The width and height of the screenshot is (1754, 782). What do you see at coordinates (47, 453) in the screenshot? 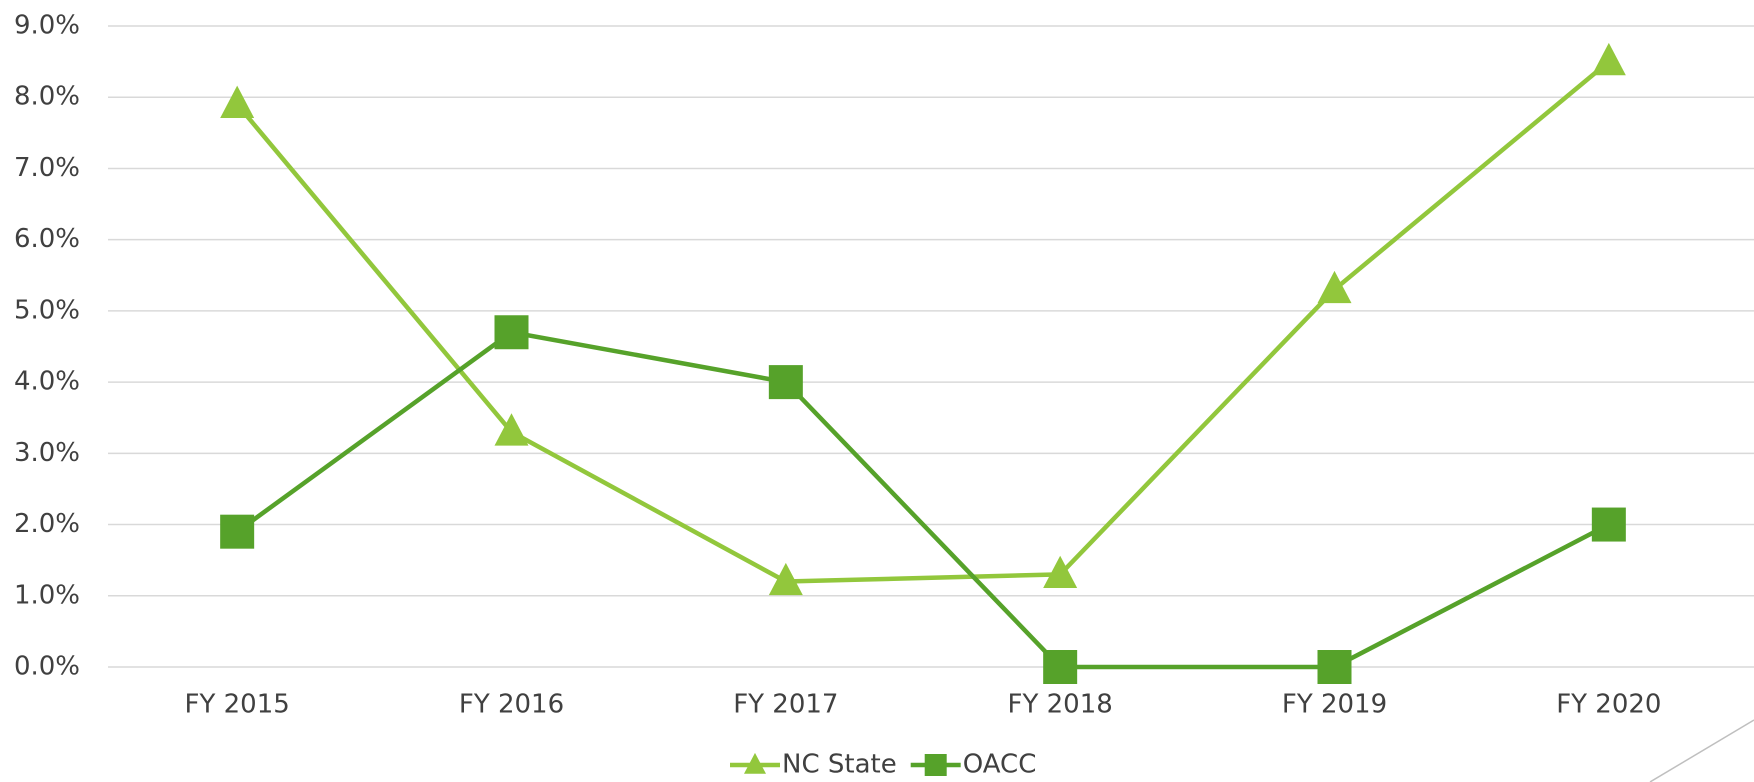
I see `y-tick-label: 3.0%` at bounding box center [47, 453].